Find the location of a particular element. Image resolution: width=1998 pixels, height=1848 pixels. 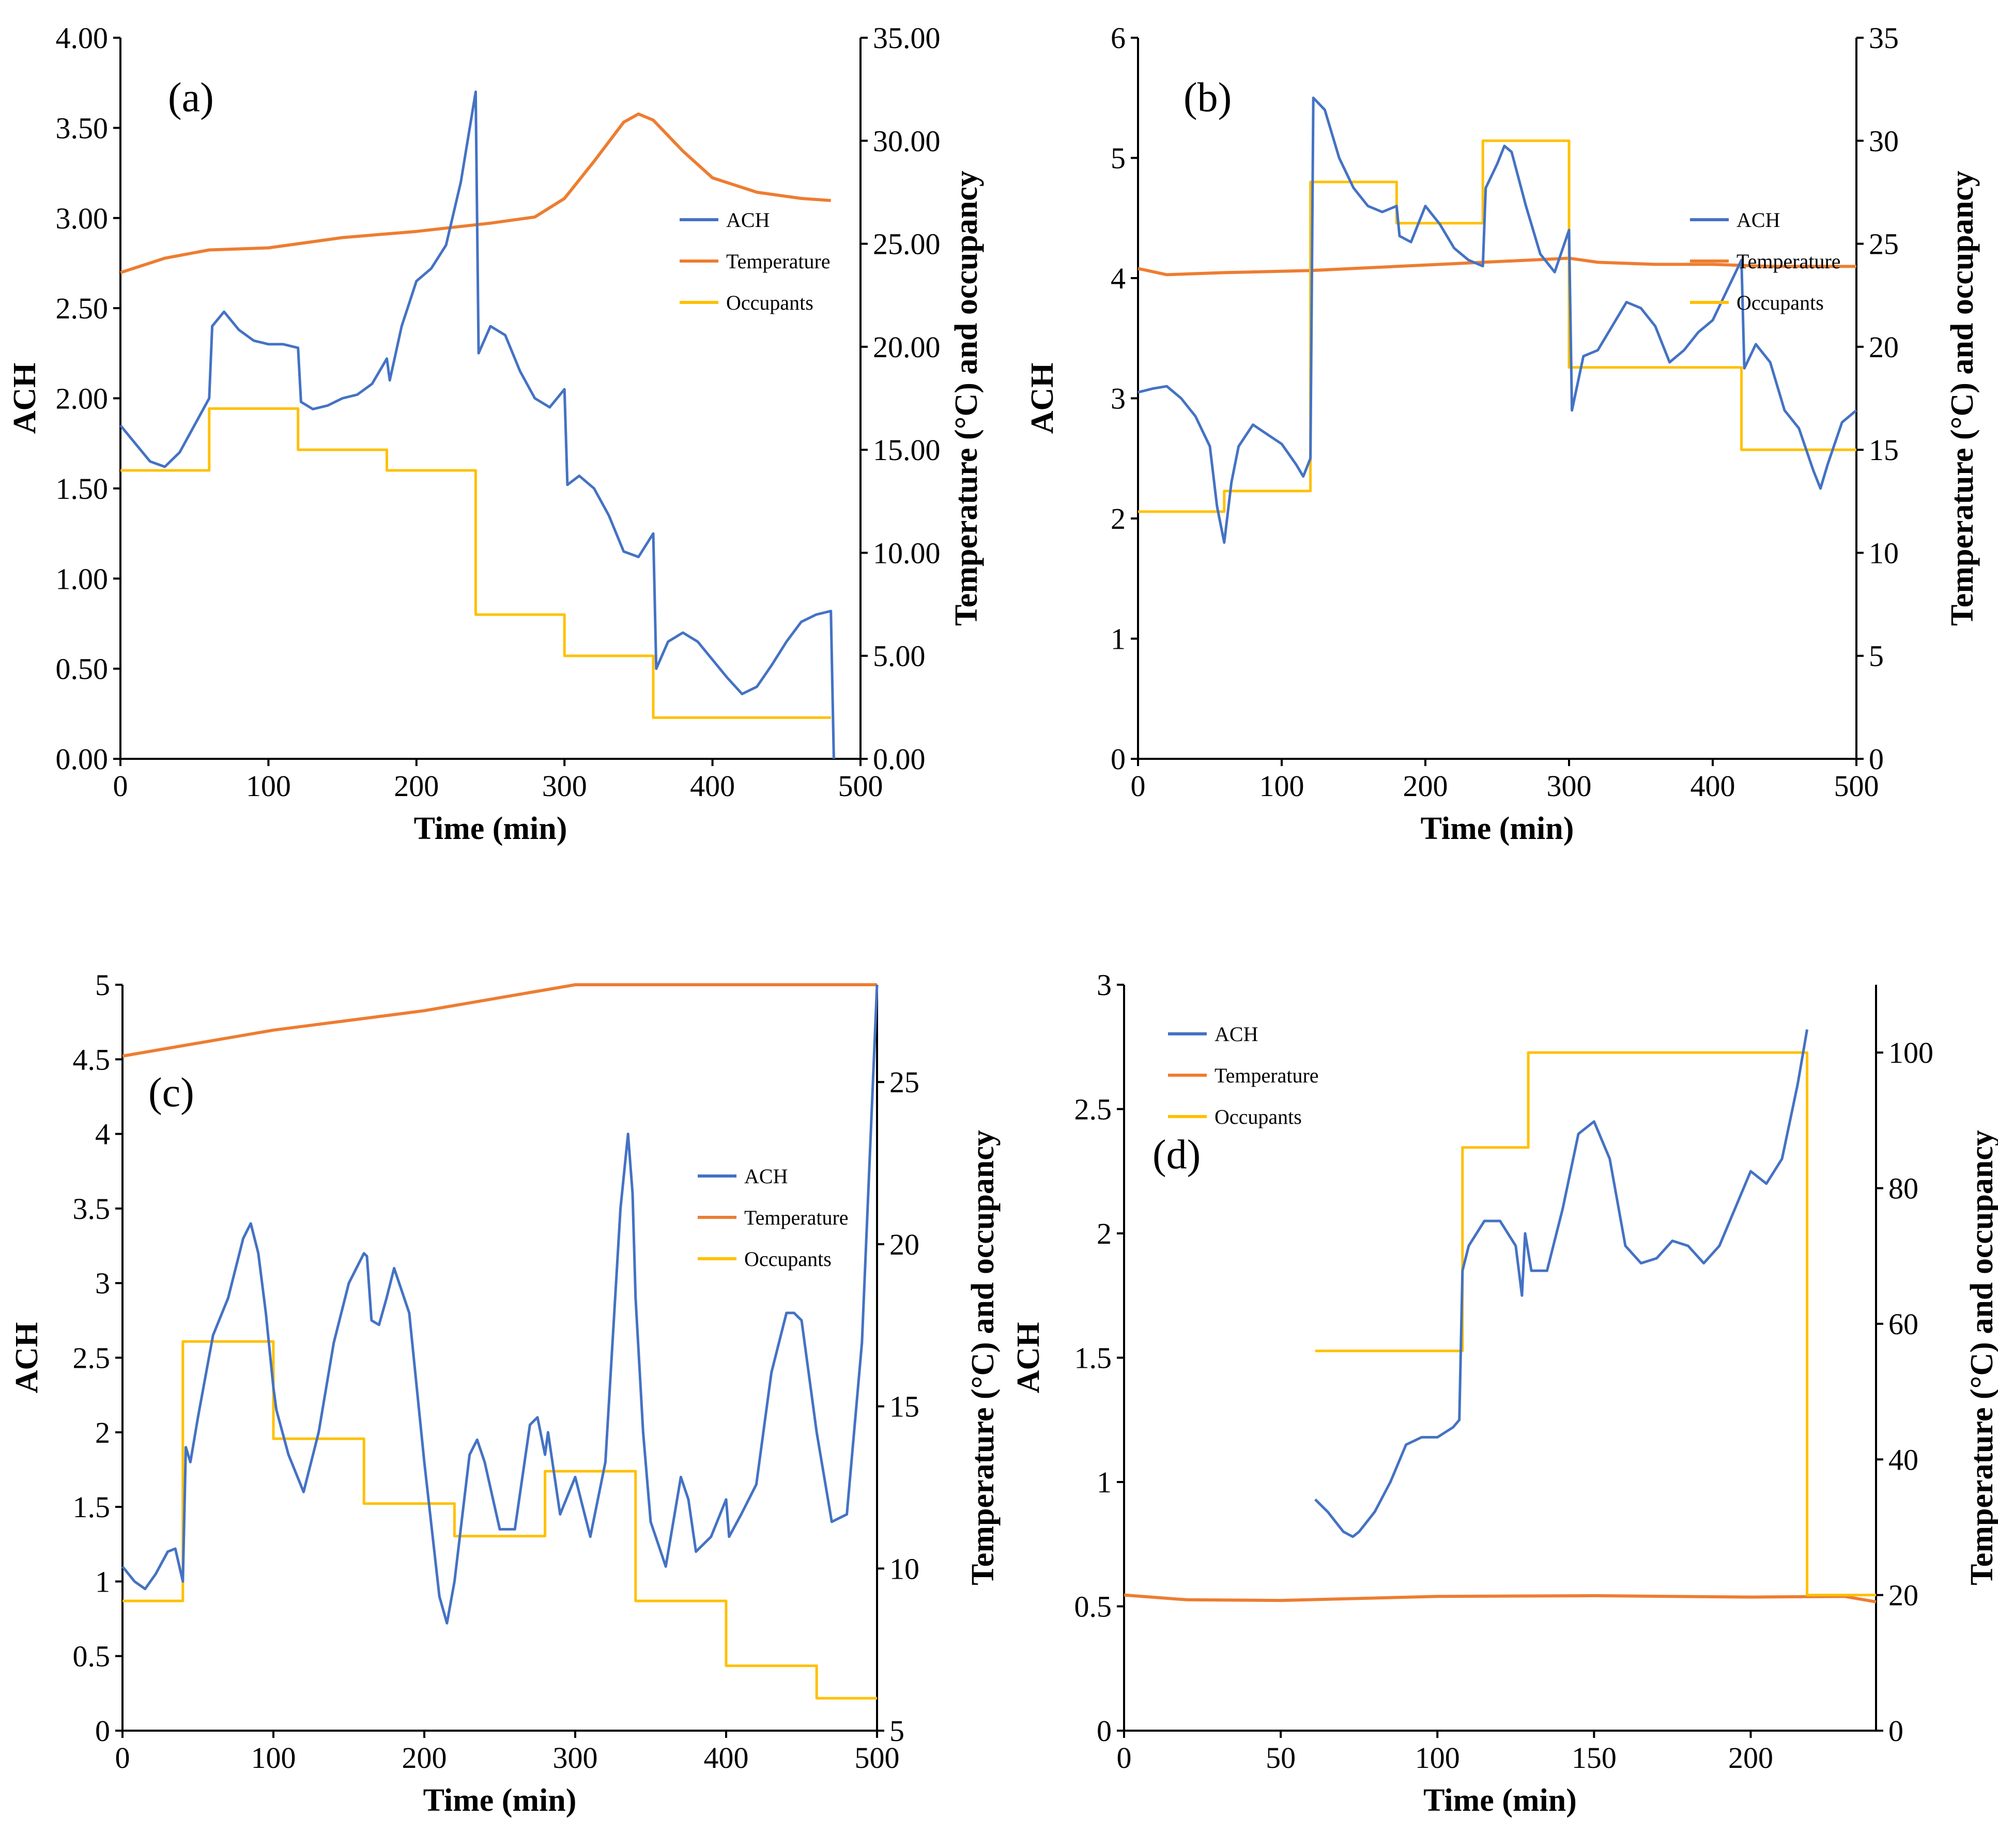

y2-tick-label-b: 15 is located at coordinates (1884, 450).